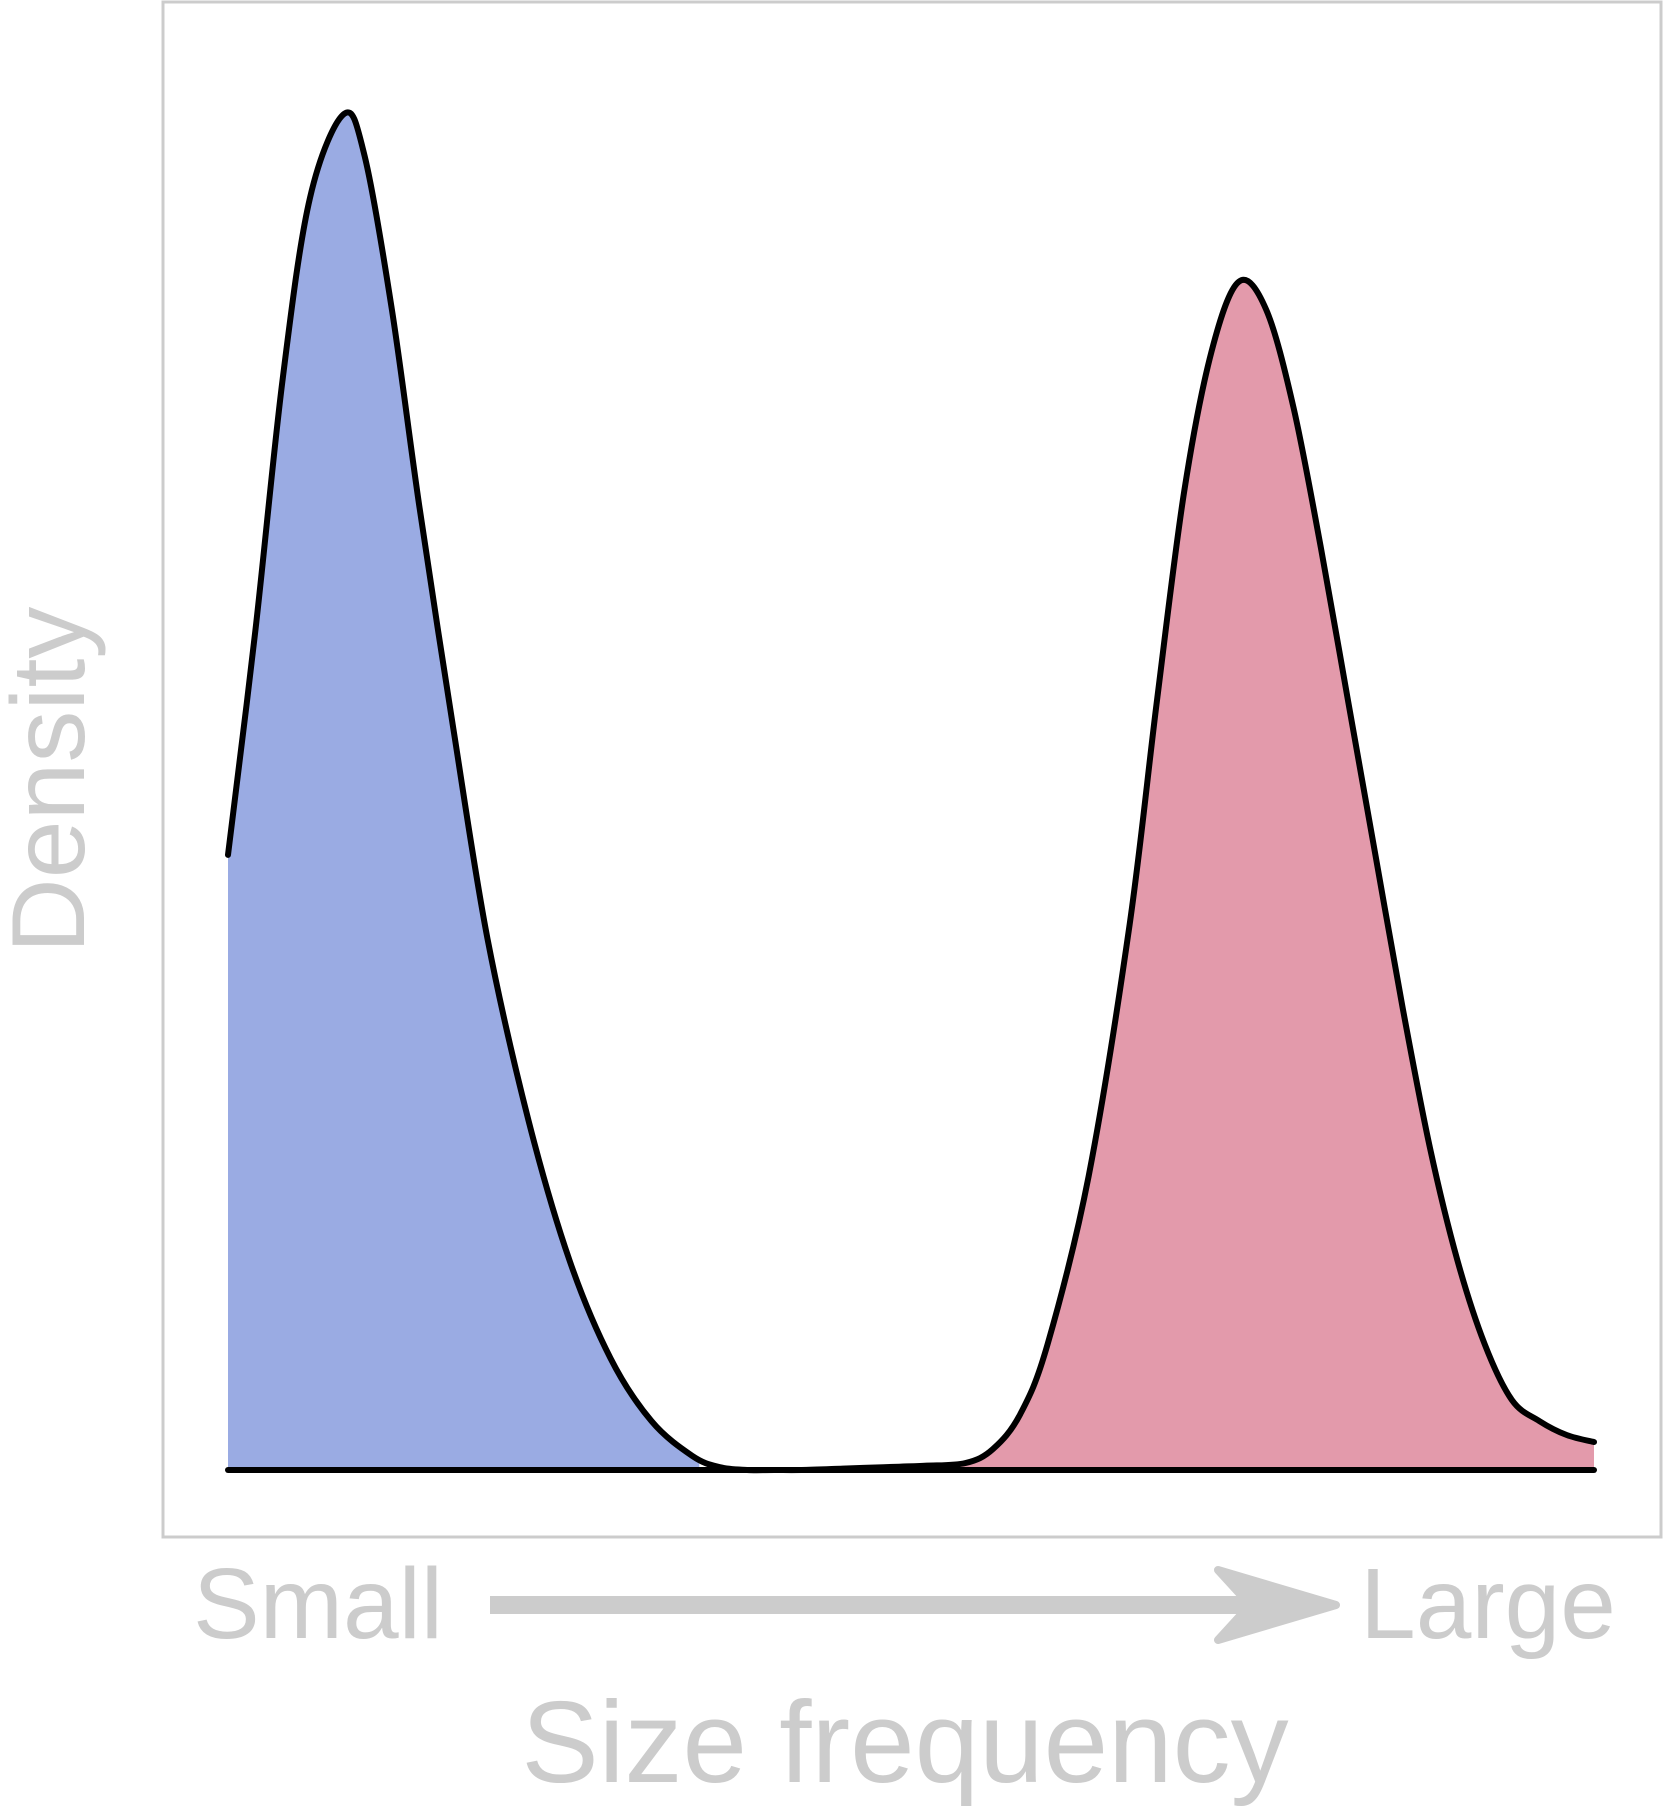 The height and width of the screenshot is (1810, 1663). Describe the element at coordinates (53, 780) in the screenshot. I see `y-axis-label: Density` at that location.